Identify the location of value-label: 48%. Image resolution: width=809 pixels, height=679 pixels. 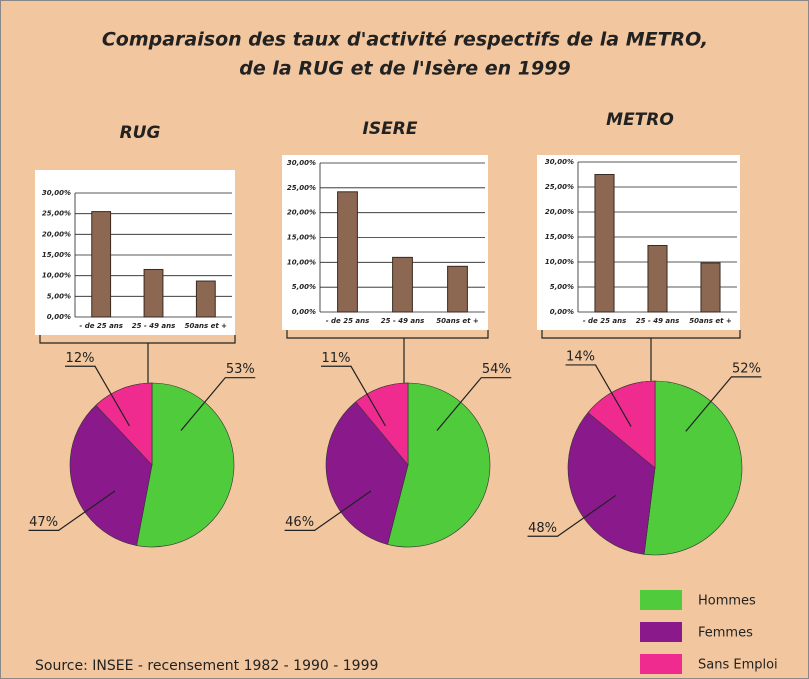
(542, 528).